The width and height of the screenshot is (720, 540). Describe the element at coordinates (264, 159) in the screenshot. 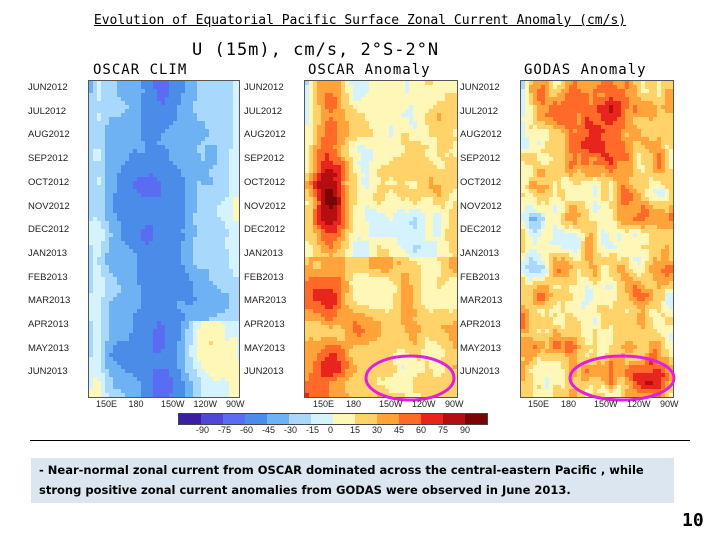

I see `month-label: SEP2012` at that location.